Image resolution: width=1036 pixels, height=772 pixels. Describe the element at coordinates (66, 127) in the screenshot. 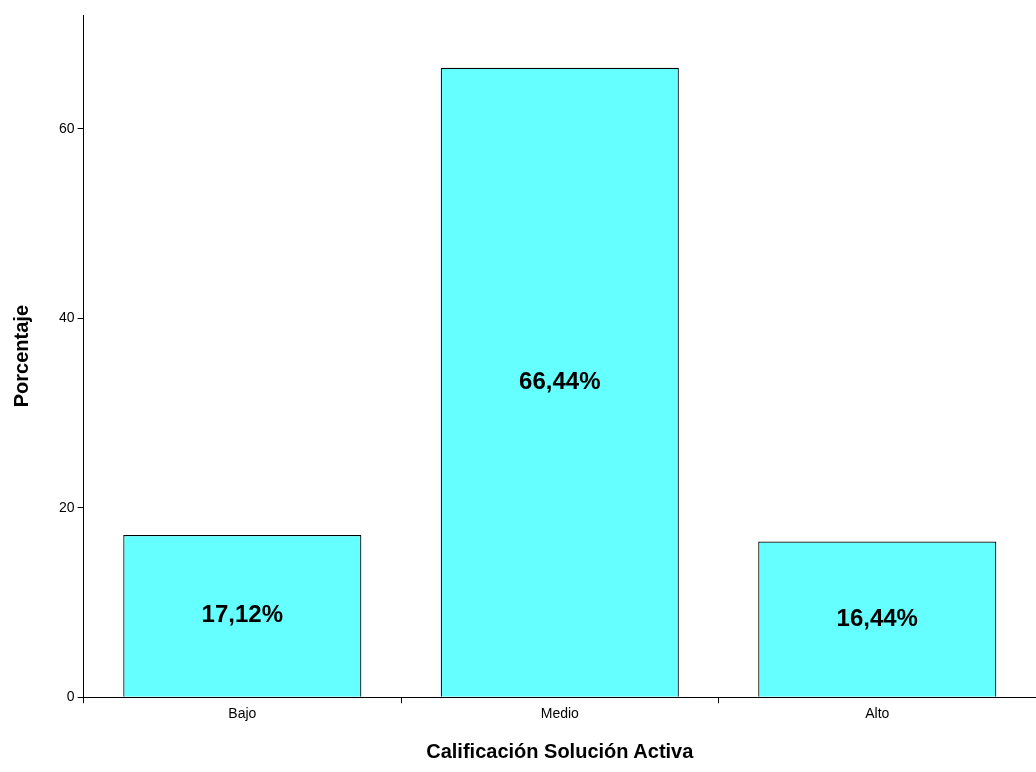

I see `y-tick-label: 60` at that location.